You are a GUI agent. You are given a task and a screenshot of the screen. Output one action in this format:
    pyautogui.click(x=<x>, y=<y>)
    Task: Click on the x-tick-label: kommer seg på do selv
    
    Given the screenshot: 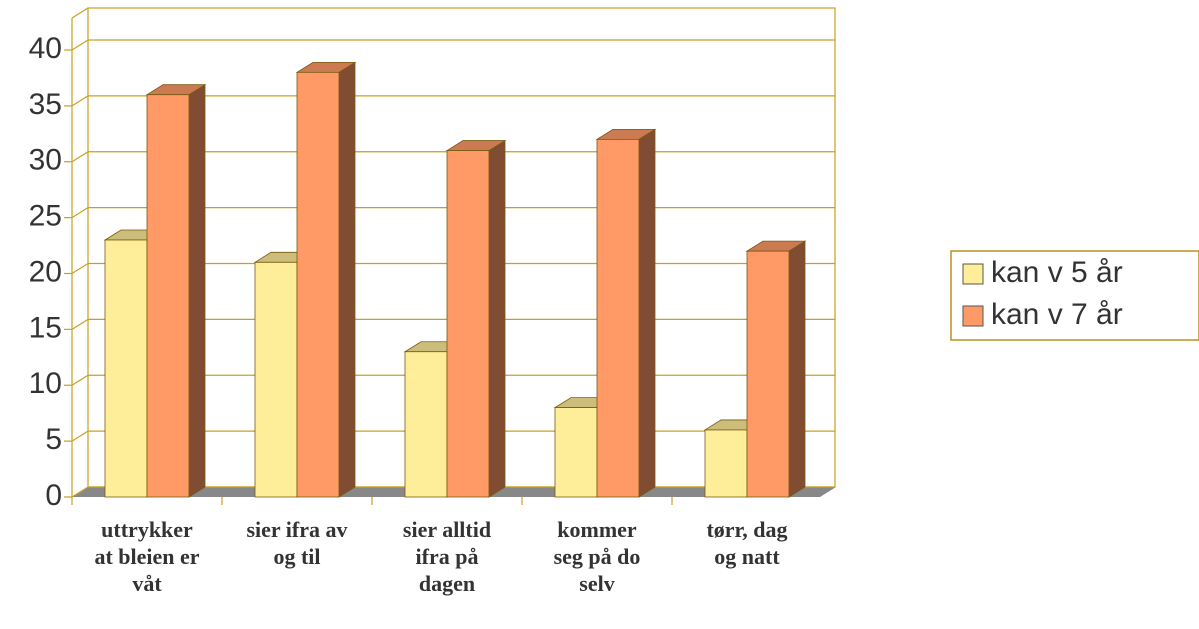 What is the action you would take?
    pyautogui.click(x=597, y=556)
    